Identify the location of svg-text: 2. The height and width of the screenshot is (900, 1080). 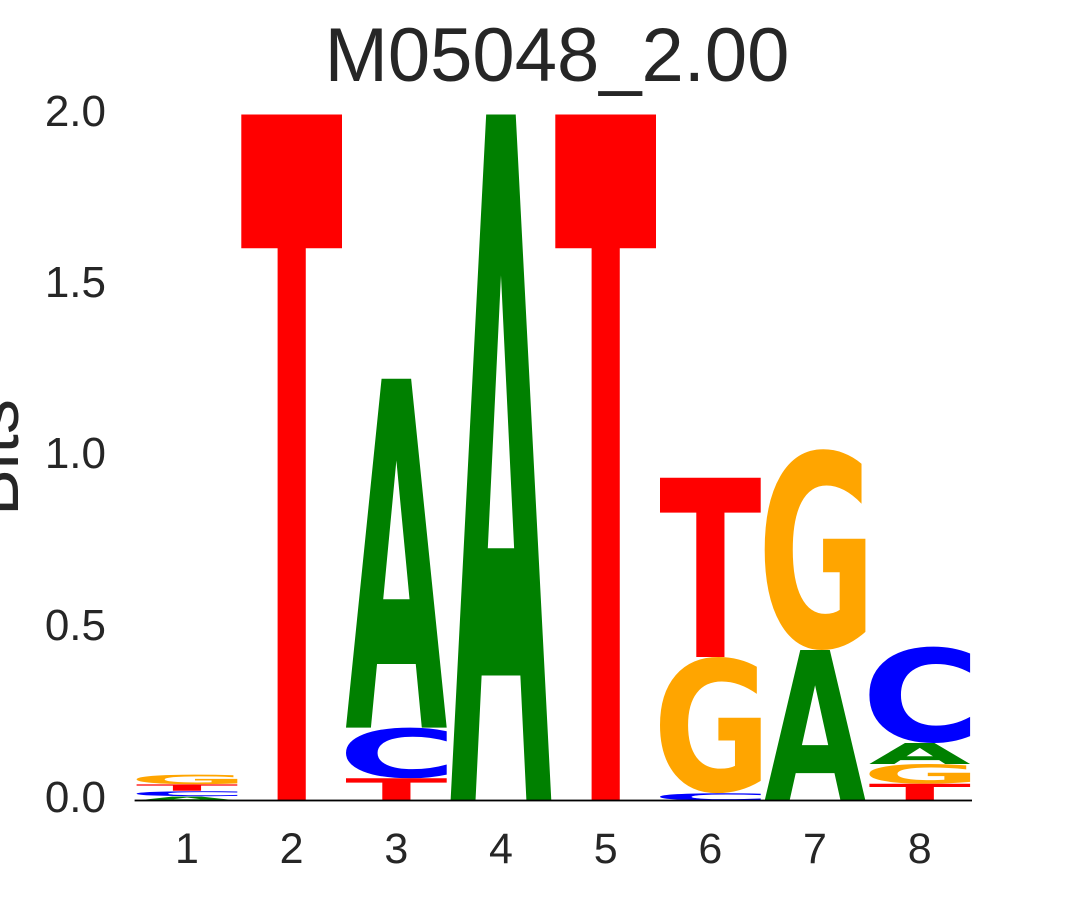
(292, 849).